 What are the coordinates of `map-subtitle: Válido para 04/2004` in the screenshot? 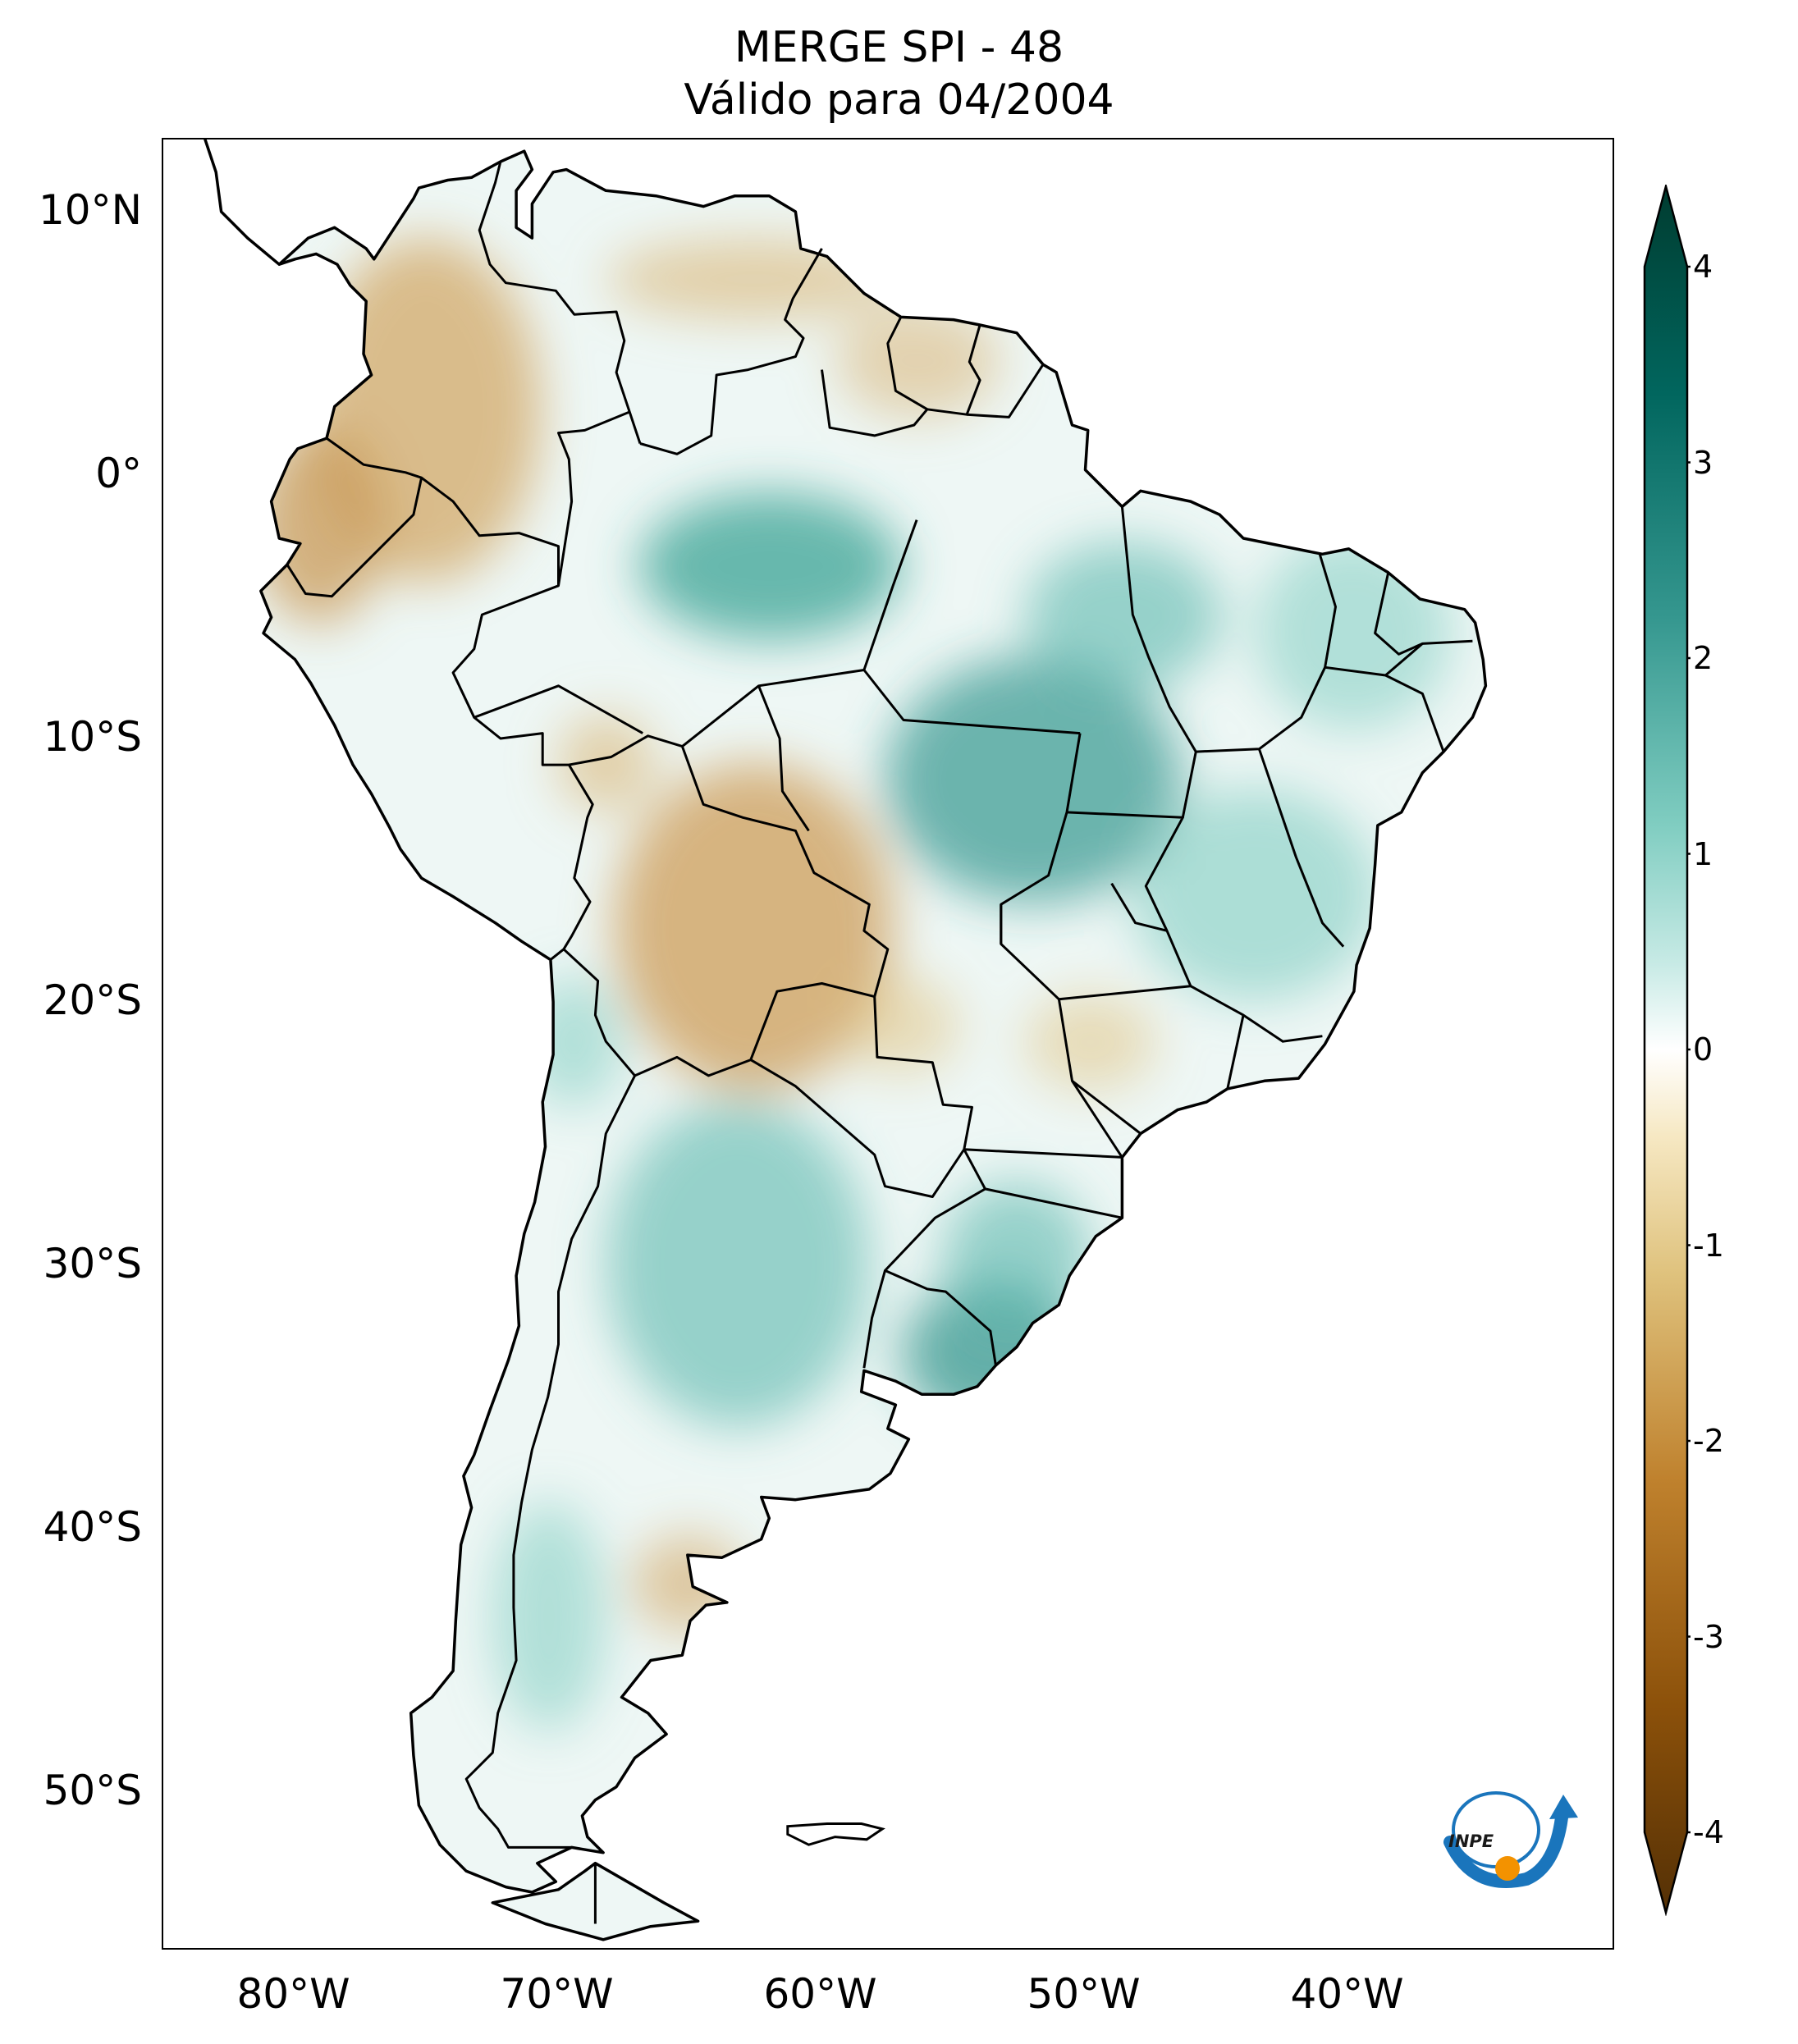 It's located at (899, 100).